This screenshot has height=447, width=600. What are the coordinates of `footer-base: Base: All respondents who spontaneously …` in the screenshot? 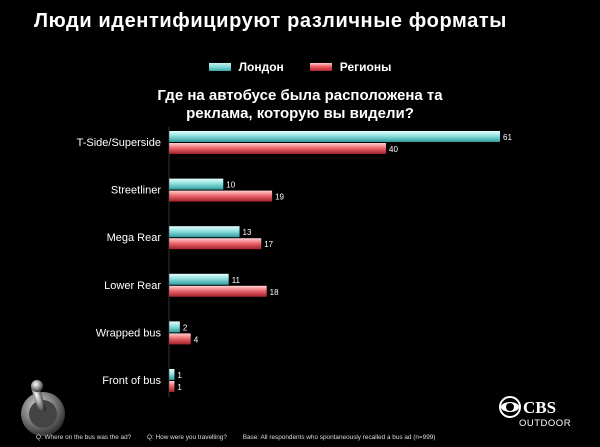 It's located at (339, 437).